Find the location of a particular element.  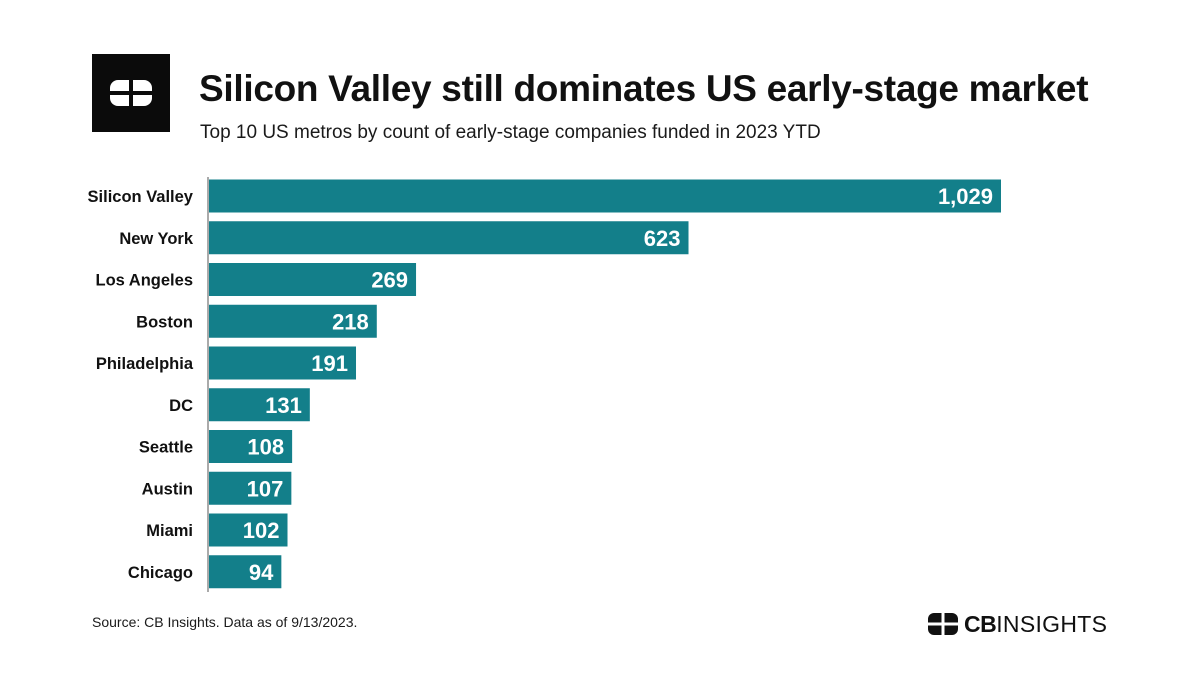

cb-insights-brand: CB INSIGHTS is located at coordinates (1017, 624).